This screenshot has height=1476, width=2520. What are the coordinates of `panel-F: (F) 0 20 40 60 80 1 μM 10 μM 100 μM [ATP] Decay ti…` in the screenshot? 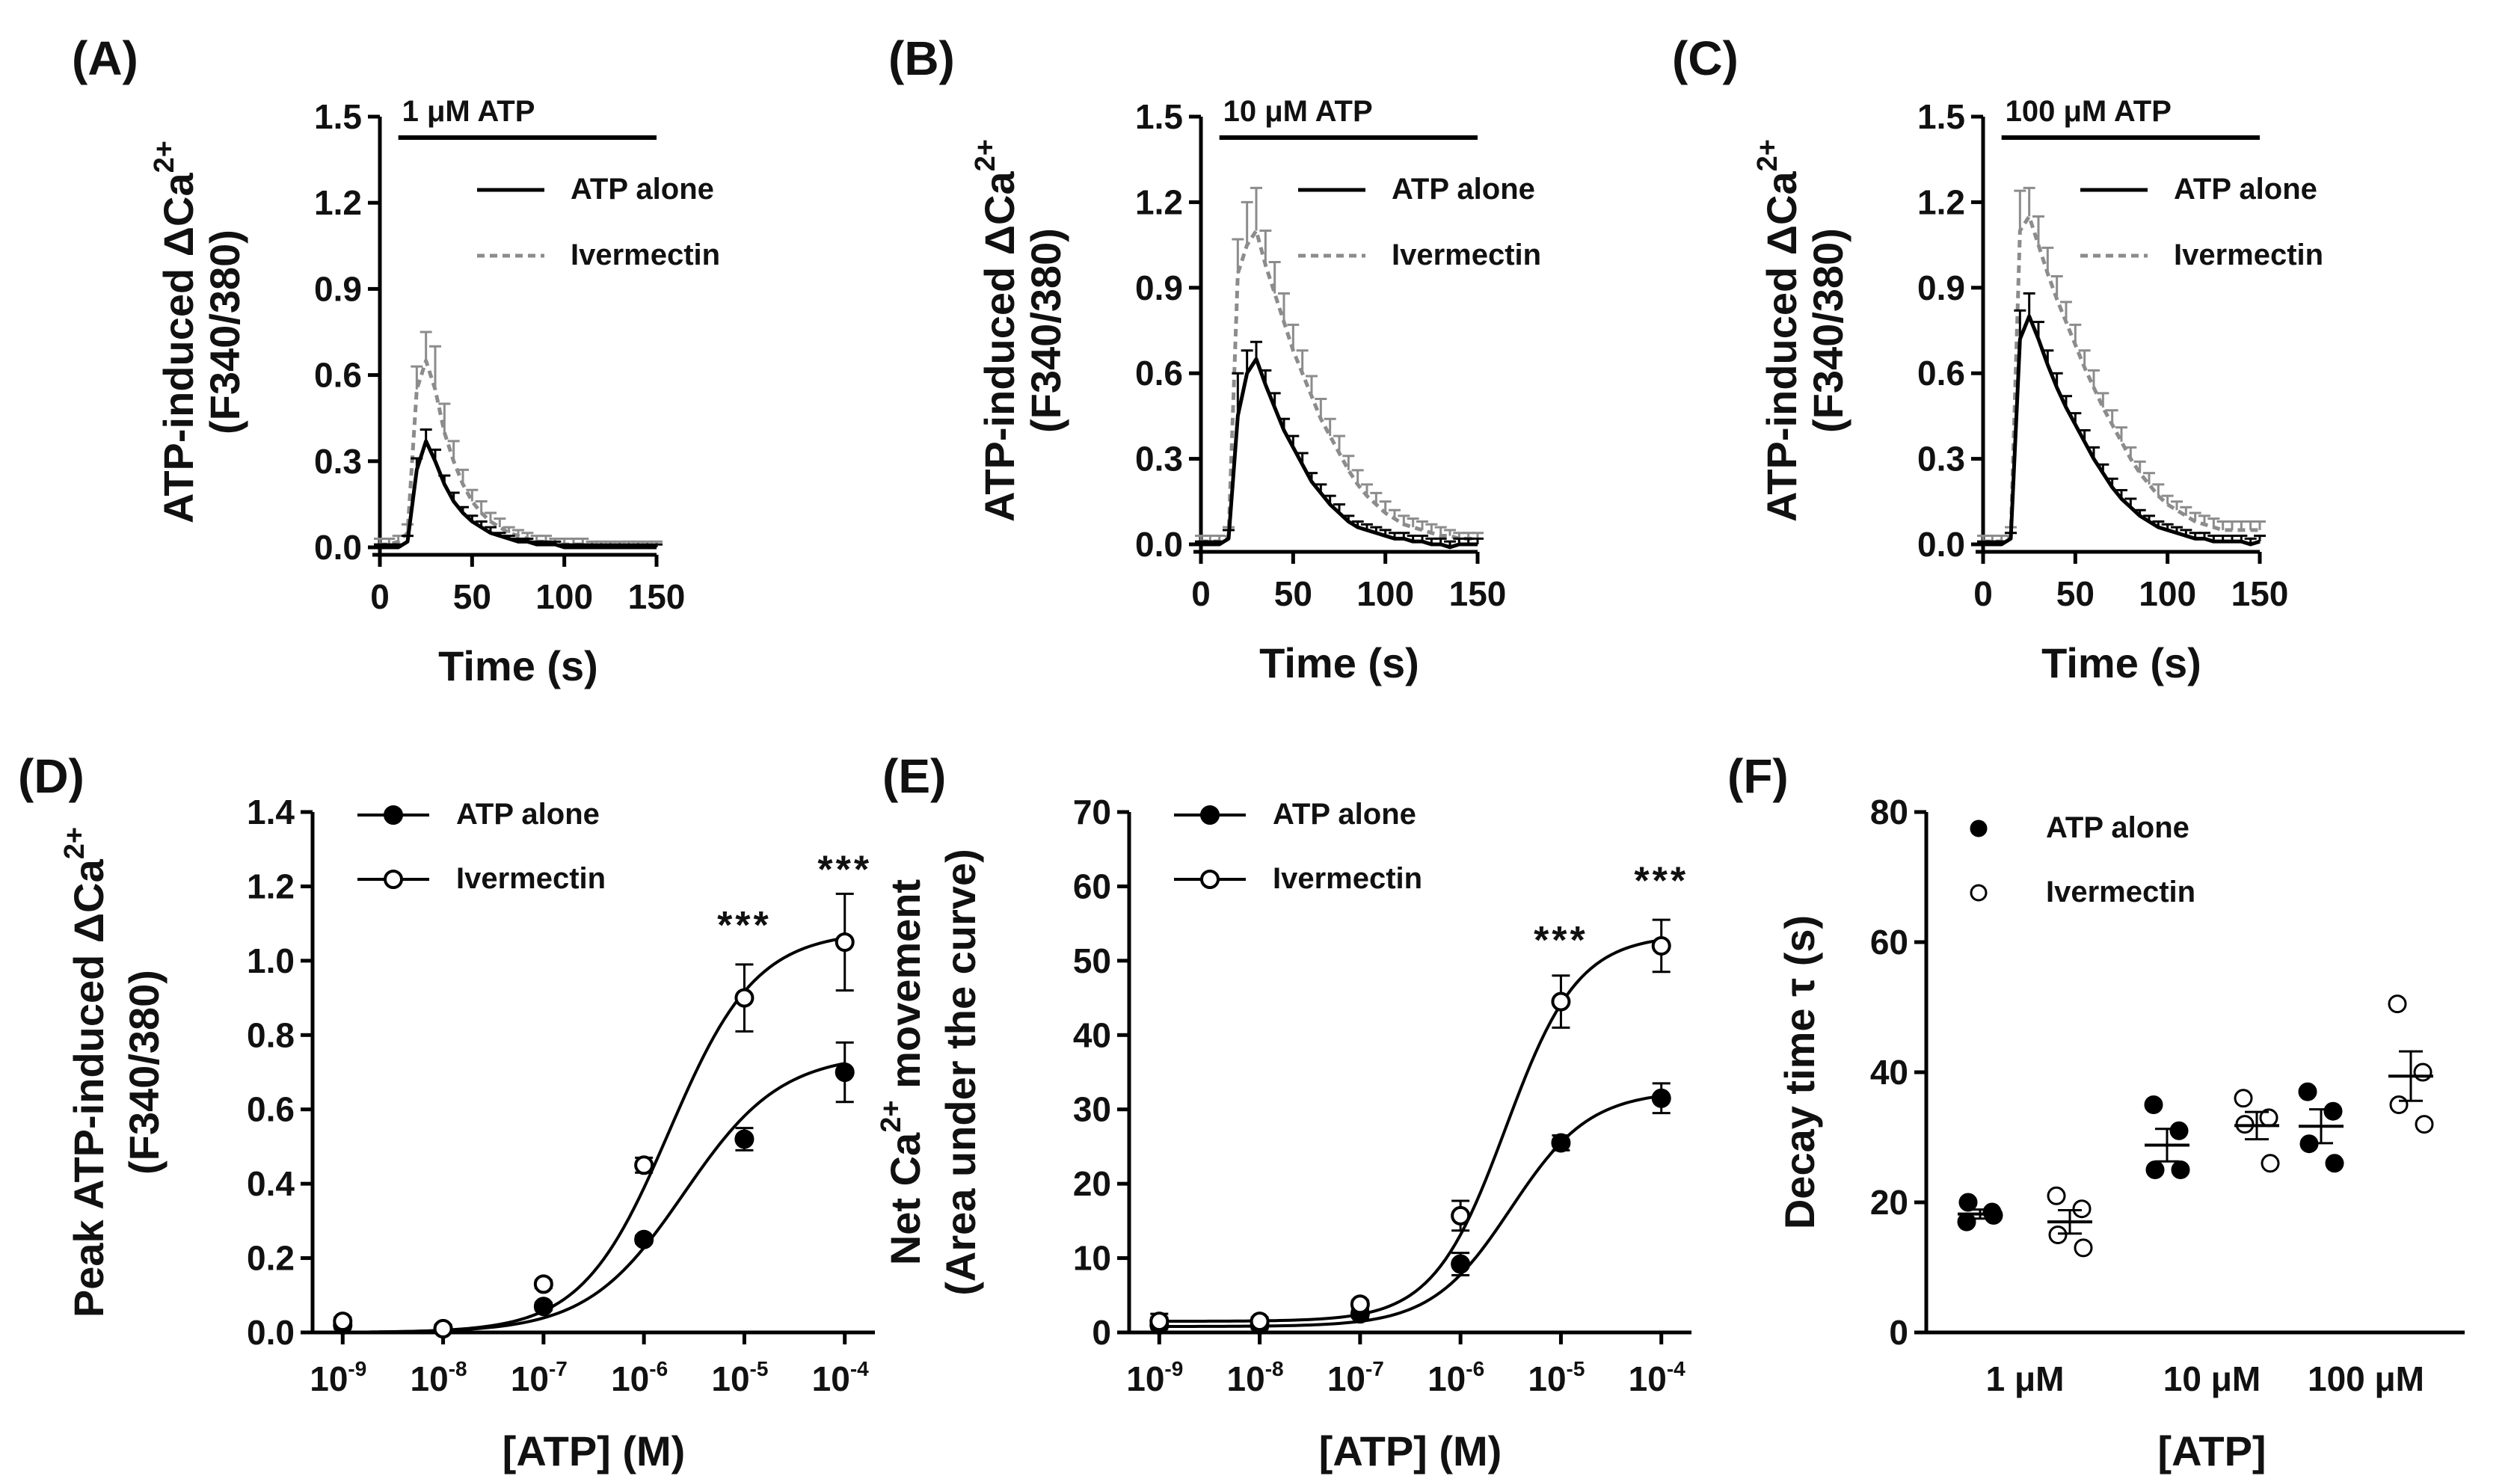 It's located at (2096, 1112).